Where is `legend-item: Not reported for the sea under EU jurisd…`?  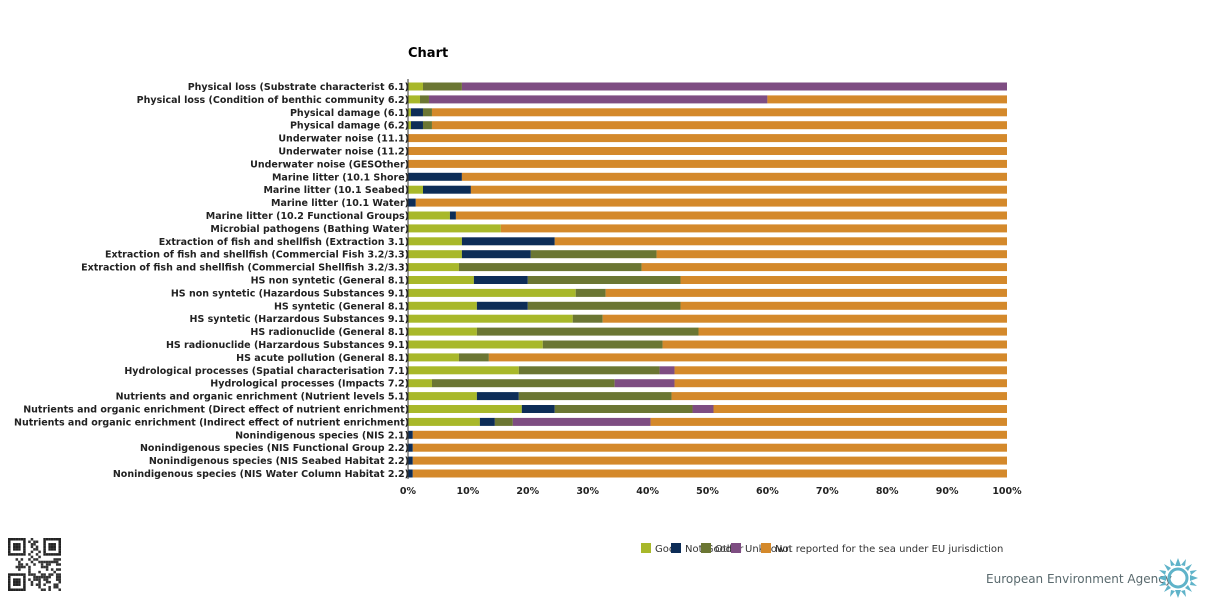
legend-item: Not reported for the sea under EU jurisd… is located at coordinates (882, 549).